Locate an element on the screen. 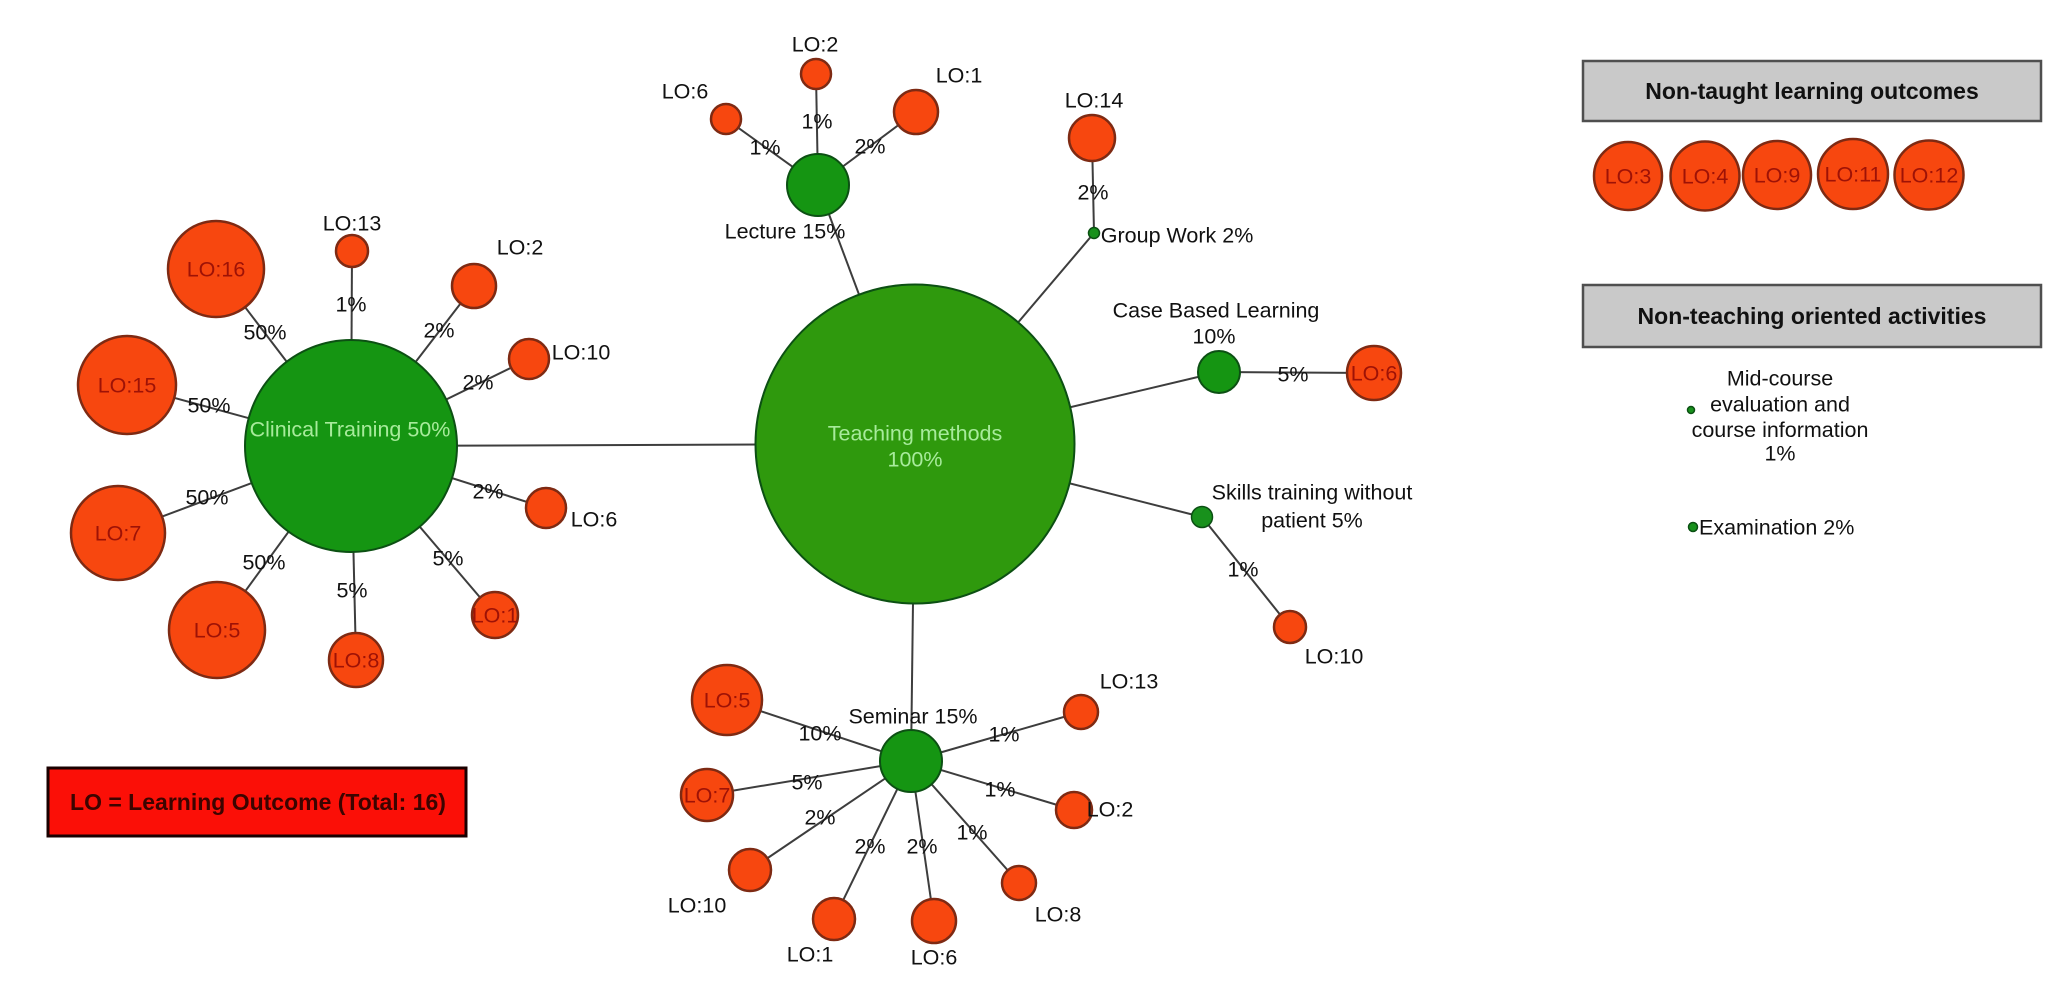  svg-text: 100% is located at coordinates (915, 460).